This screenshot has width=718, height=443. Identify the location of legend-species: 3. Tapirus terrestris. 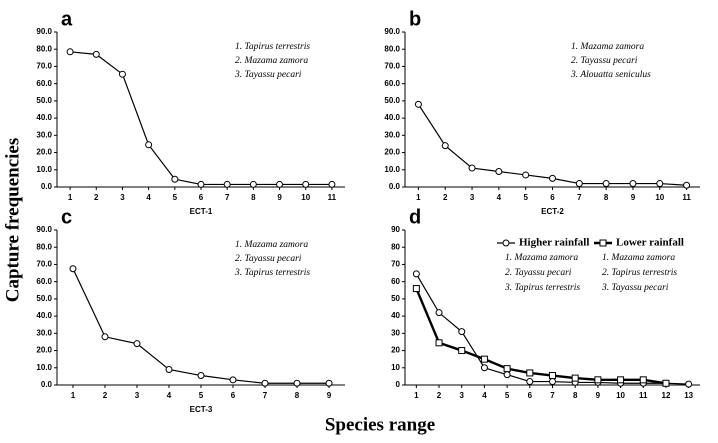
(542, 288).